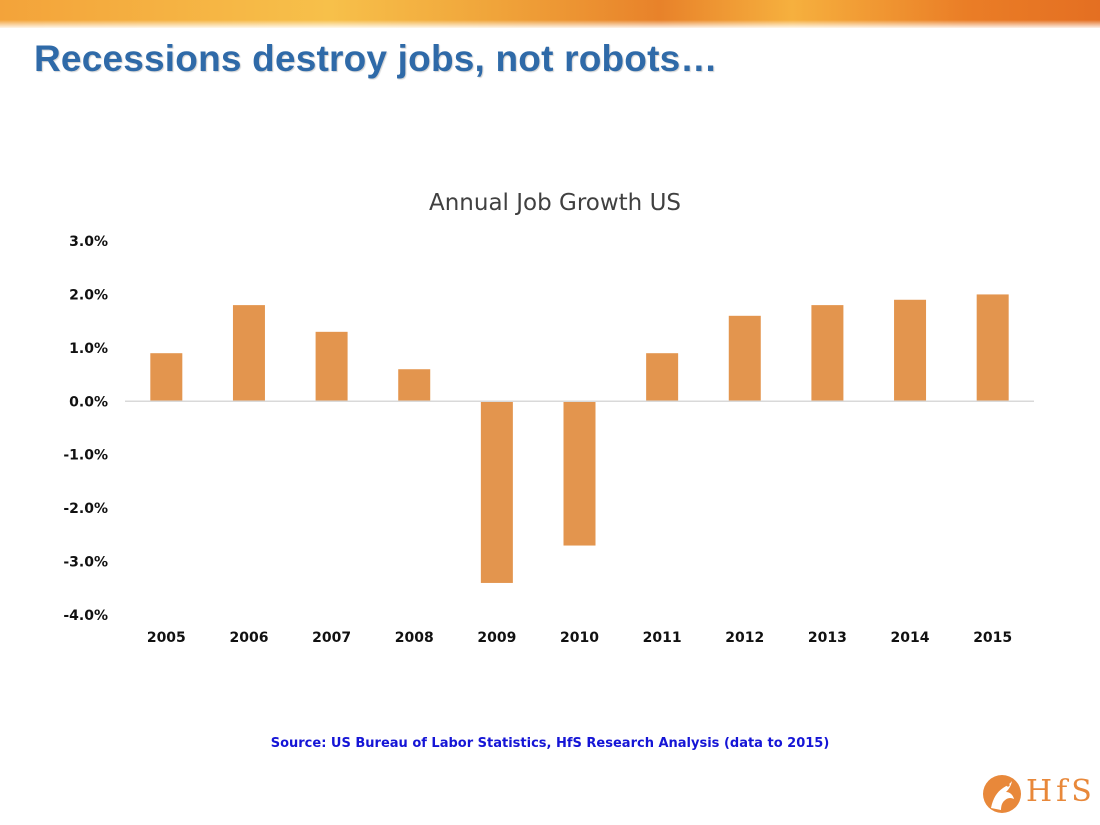 This screenshot has width=1100, height=825. I want to click on bar-2011, so click(662, 377).